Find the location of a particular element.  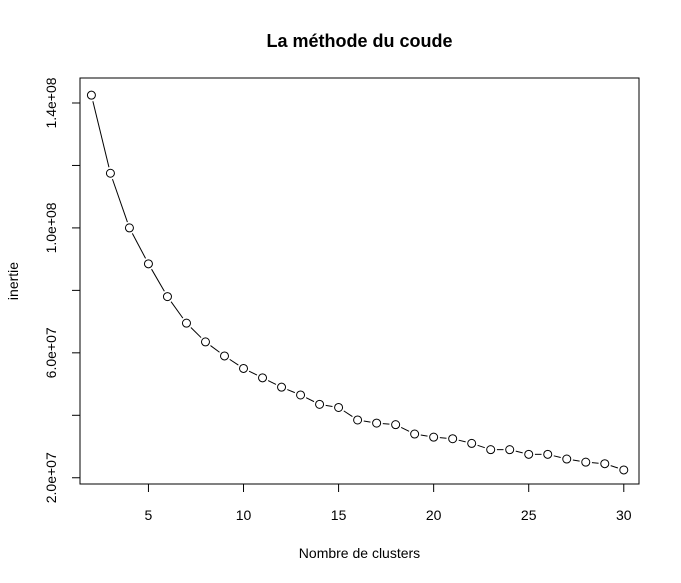

x-tick-label: 10 is located at coordinates (244, 515).